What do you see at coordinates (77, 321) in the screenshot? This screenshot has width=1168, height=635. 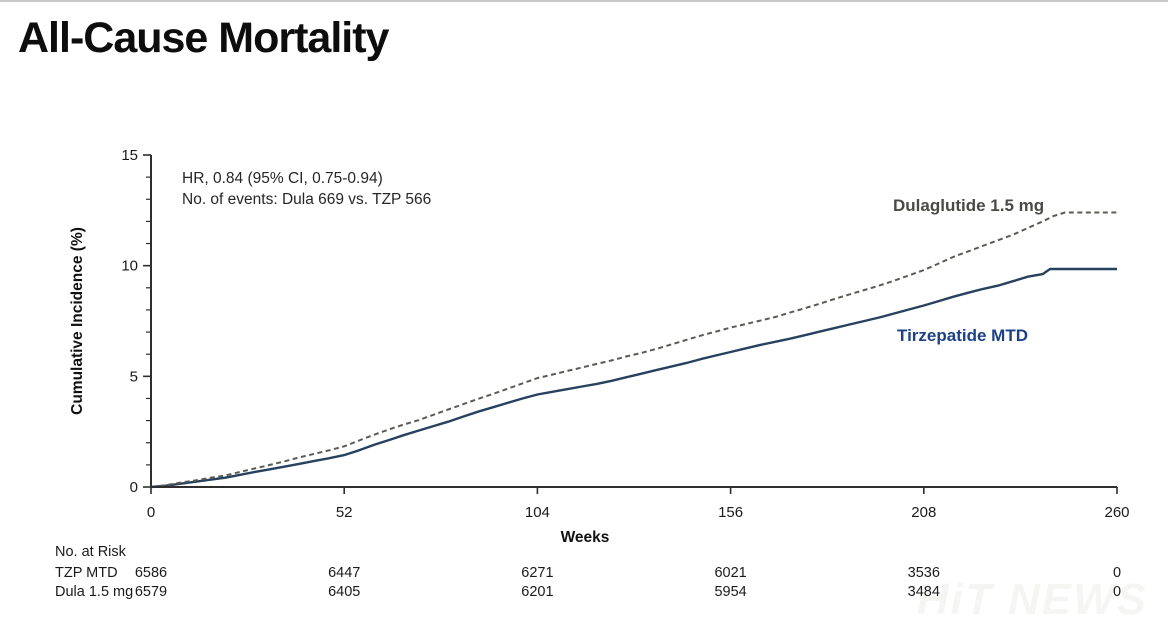 I see `y-axis-label: Cumulative Incidence (%)` at bounding box center [77, 321].